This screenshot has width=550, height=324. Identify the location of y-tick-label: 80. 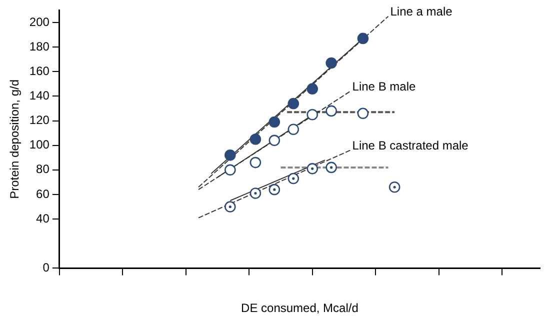
(43, 169).